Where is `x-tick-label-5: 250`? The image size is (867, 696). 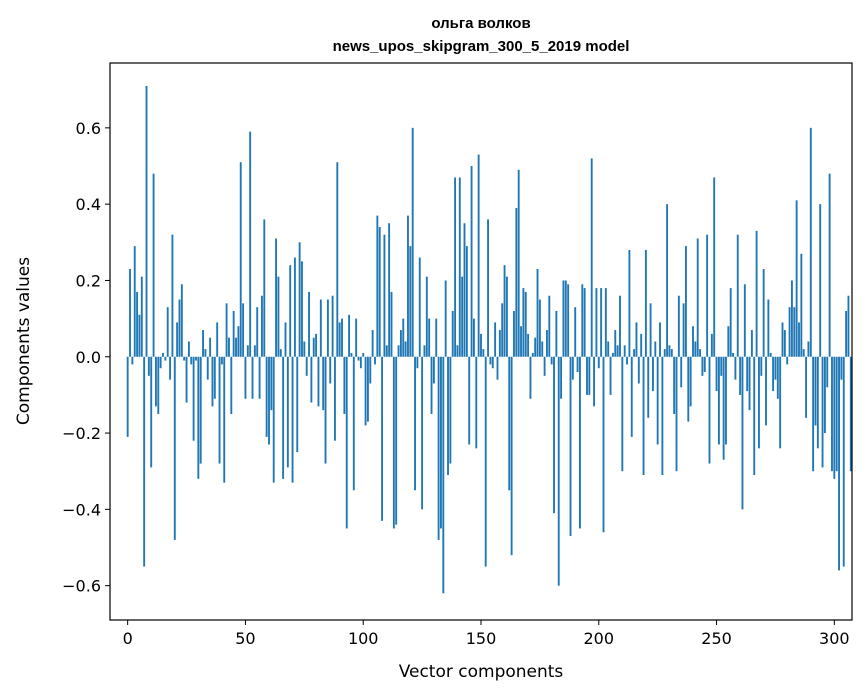 x-tick-label-5: 250 is located at coordinates (716, 638).